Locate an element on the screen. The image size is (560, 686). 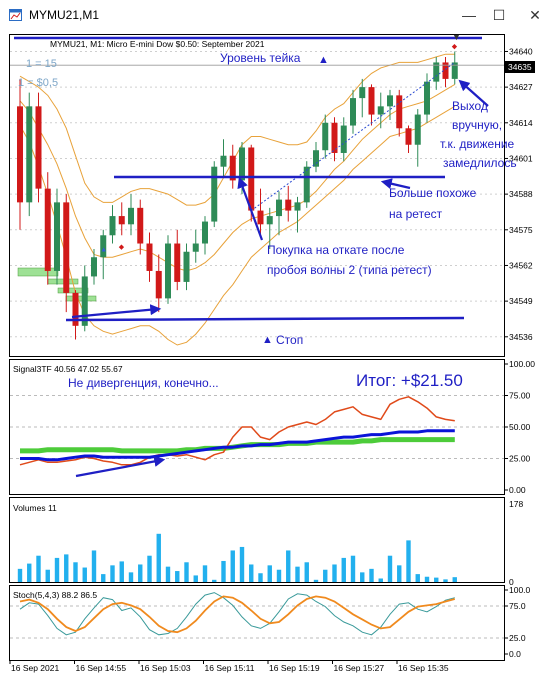
time-tick-label: 16 Sep 2021 is located at coordinates (35, 668).